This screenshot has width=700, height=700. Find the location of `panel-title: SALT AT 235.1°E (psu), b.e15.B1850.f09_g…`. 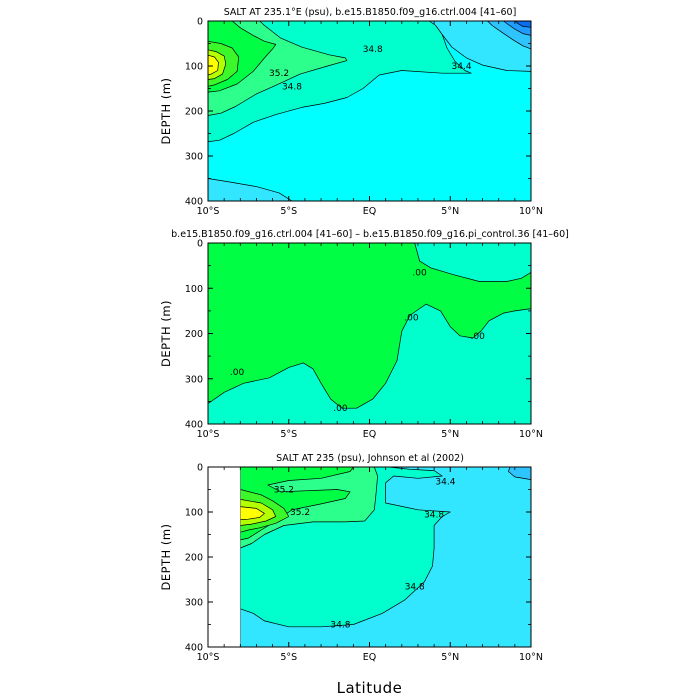

panel-title: SALT AT 235.1°E (psu), b.e15.B1850.f09_g… is located at coordinates (370, 12).